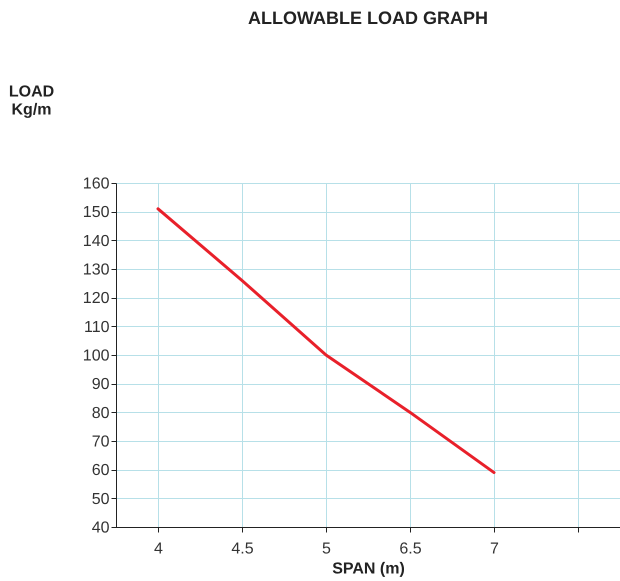 The width and height of the screenshot is (620, 581). What do you see at coordinates (368, 18) in the screenshot?
I see `chart-title: ALLOWABLE LOAD GRAPH` at bounding box center [368, 18].